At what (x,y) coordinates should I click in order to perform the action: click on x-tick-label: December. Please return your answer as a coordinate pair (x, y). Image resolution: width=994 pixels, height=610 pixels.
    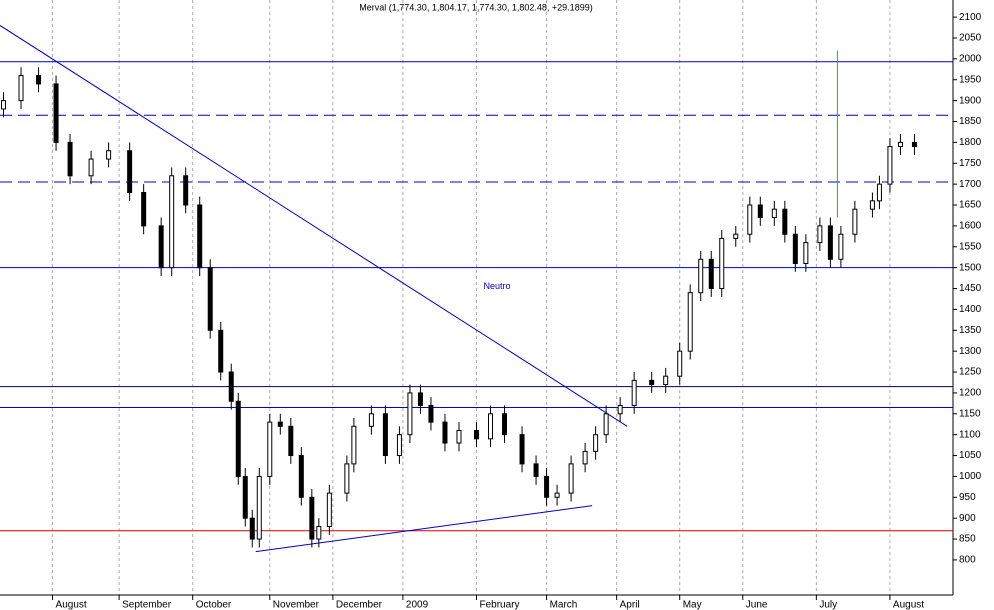
    Looking at the image, I should click on (359, 605).